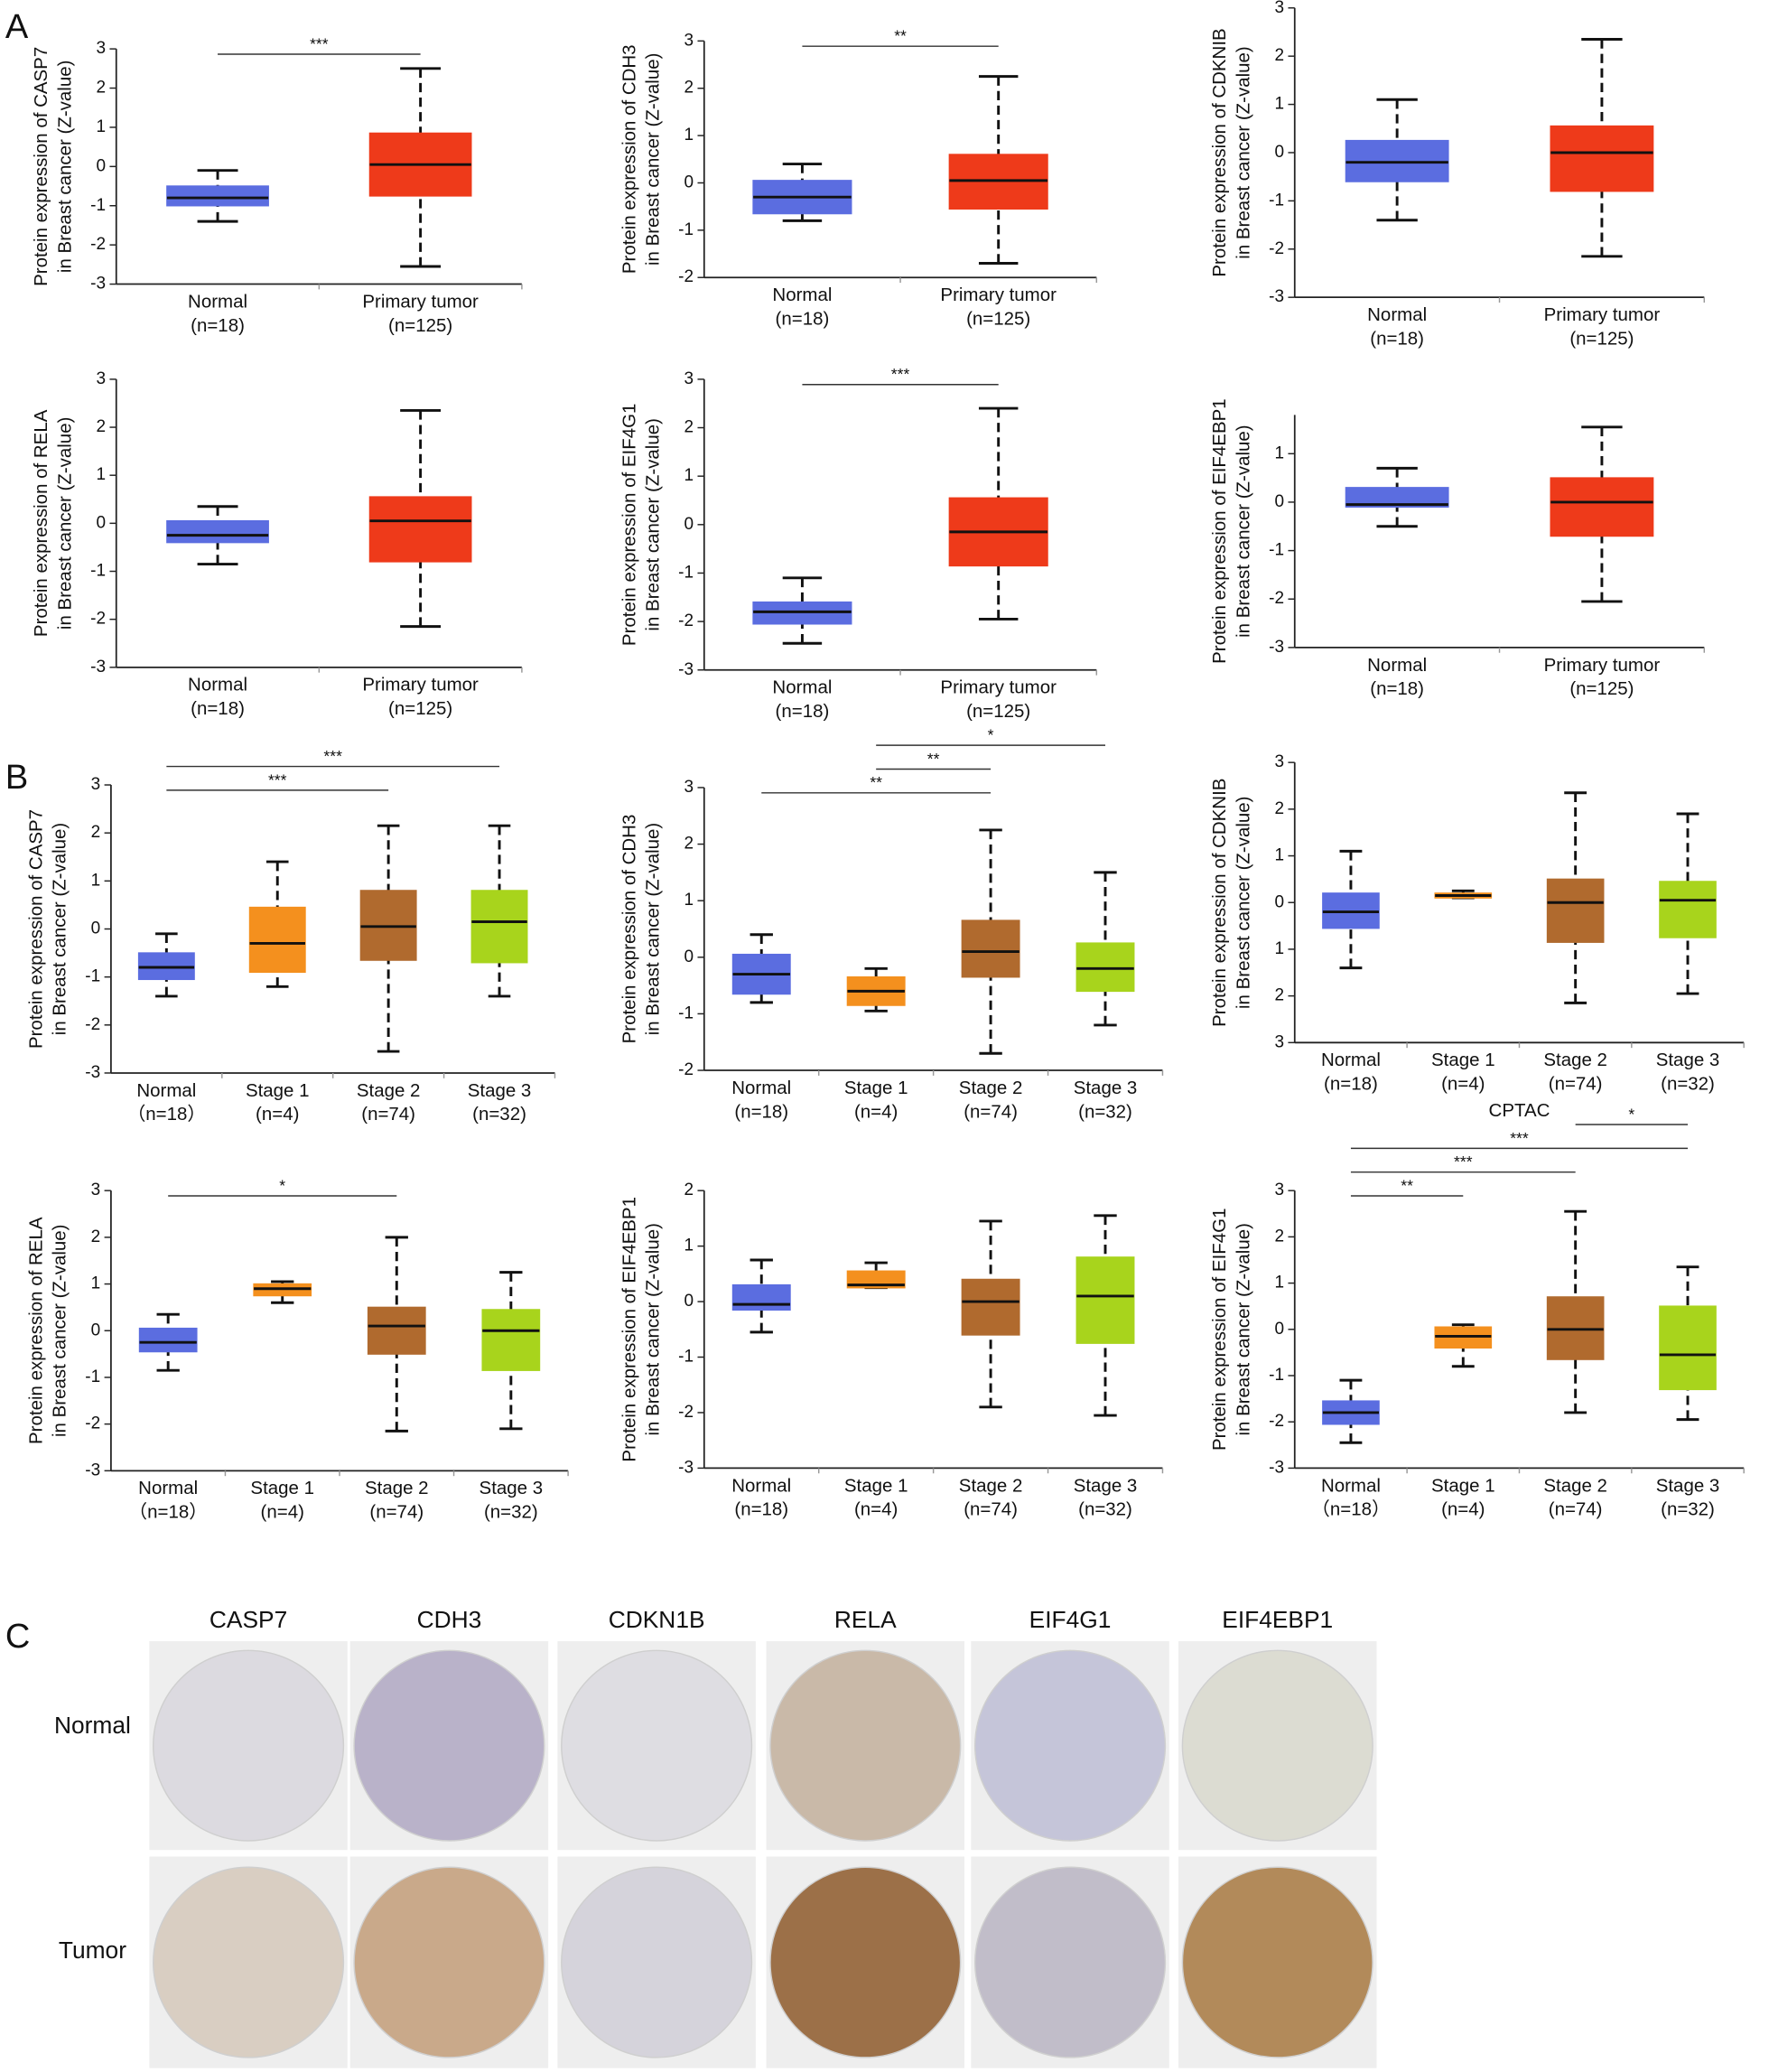 Image resolution: width=1769 pixels, height=2072 pixels. I want to click on column-header: RELA, so click(865, 1620).